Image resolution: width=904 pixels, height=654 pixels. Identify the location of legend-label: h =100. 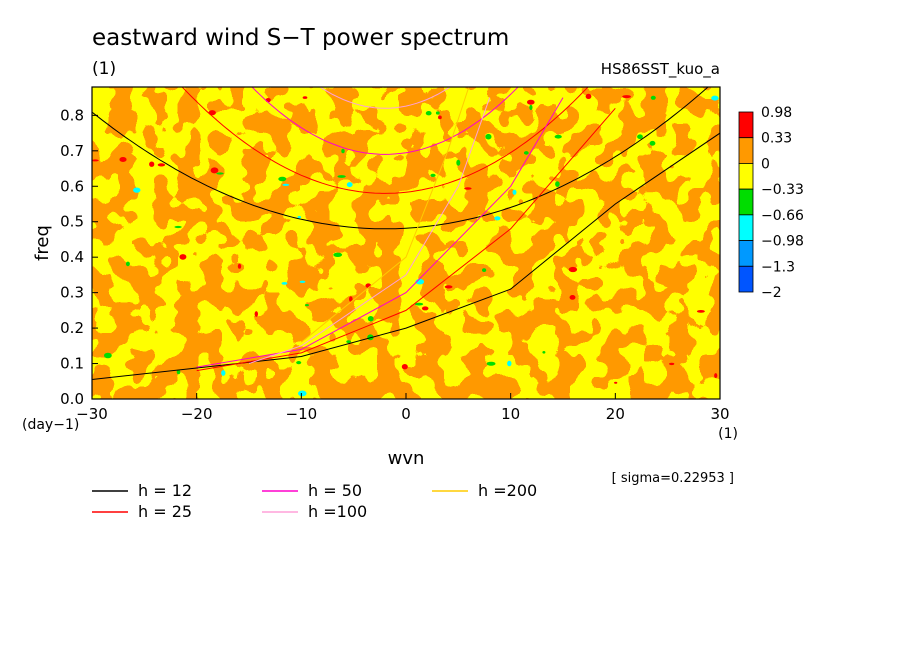
(337, 511).